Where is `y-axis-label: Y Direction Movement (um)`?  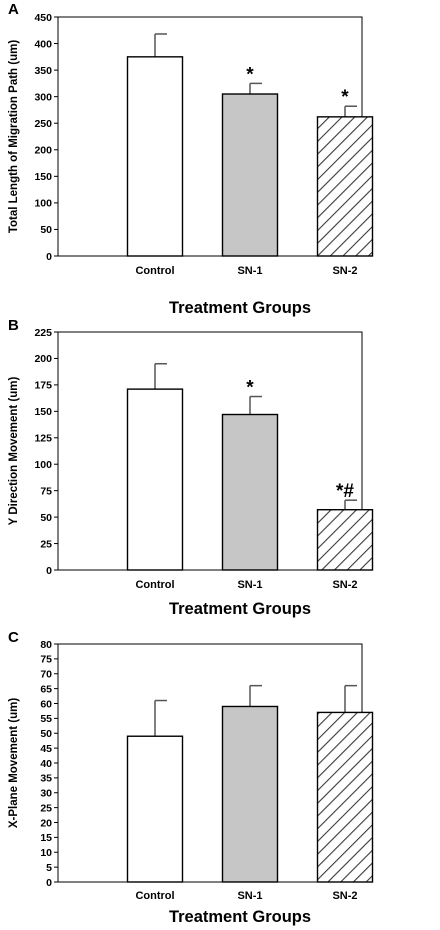 y-axis-label: Y Direction Movement (um) is located at coordinates (14, 450).